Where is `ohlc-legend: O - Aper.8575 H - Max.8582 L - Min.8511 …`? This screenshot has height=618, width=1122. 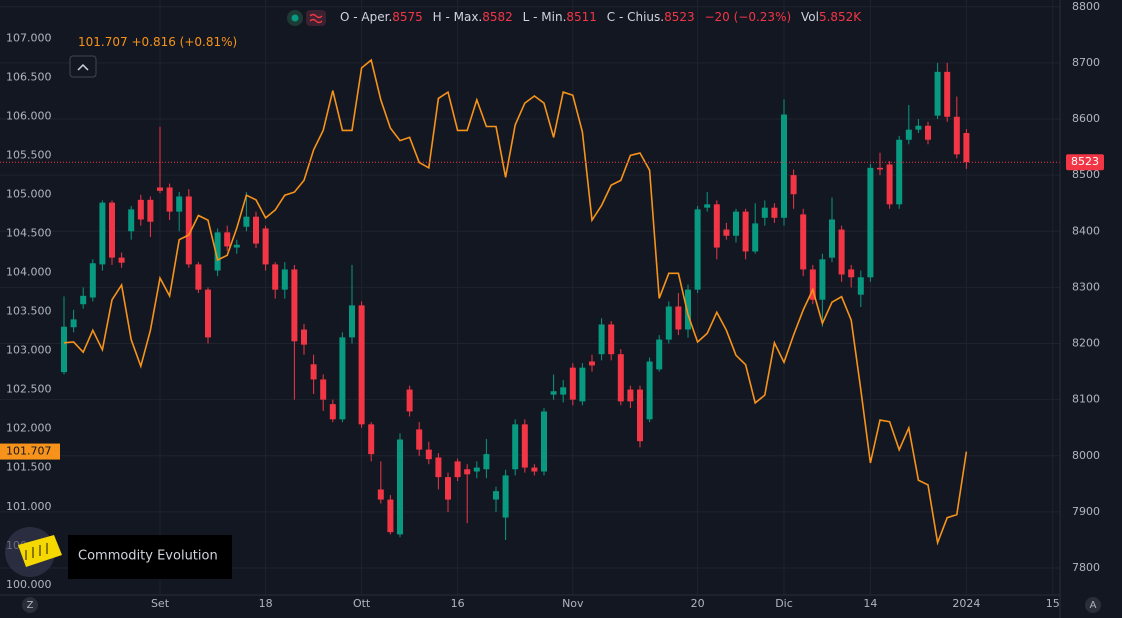 ohlc-legend: O - Aper.8575 H - Max.8582 L - Min.8511 … is located at coordinates (603, 17).